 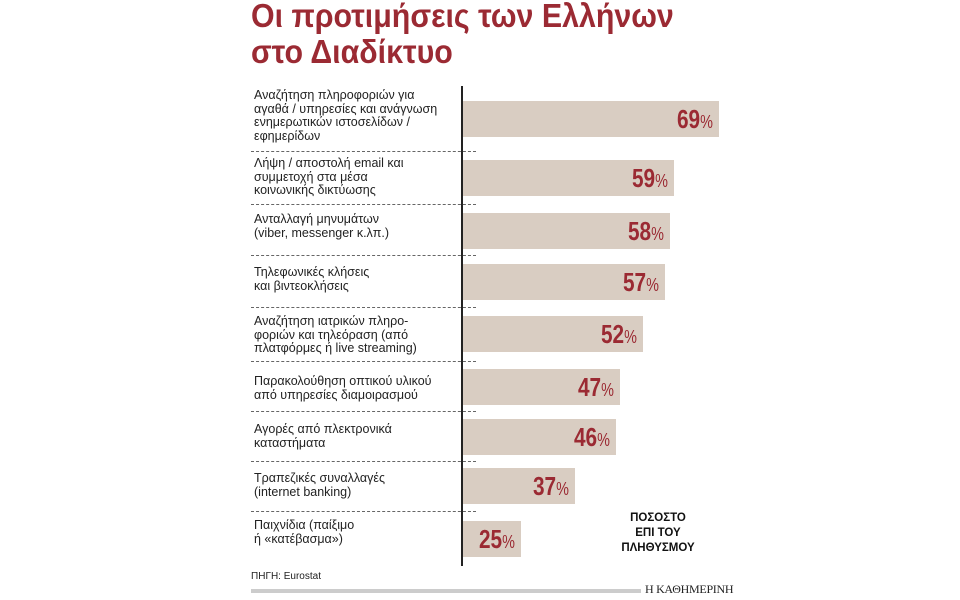 I want to click on data-label: 57%, so click(x=641, y=283).